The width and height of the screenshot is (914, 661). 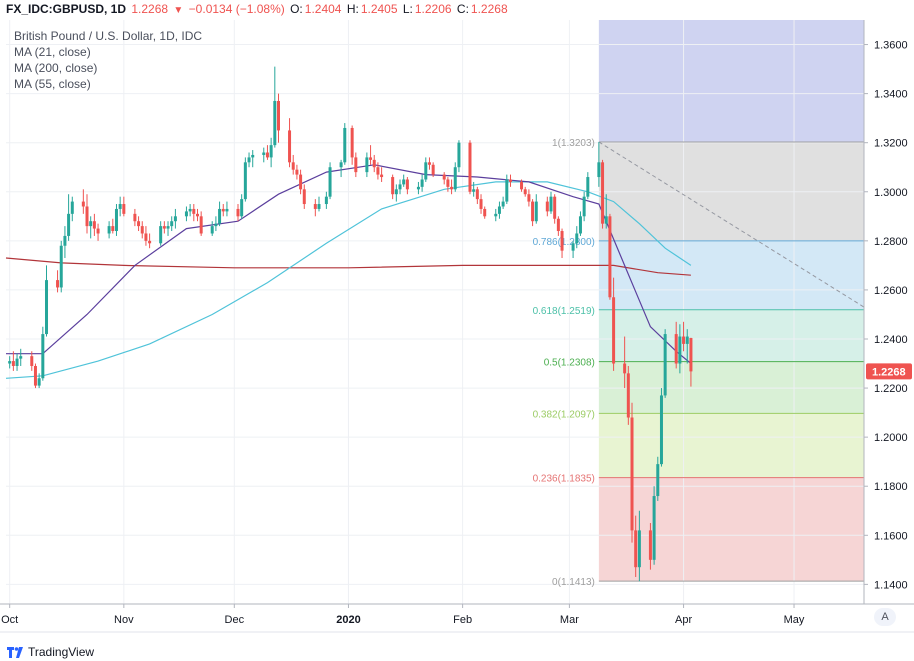 I want to click on price-tick-label: 1.2200, so click(x=891, y=389).